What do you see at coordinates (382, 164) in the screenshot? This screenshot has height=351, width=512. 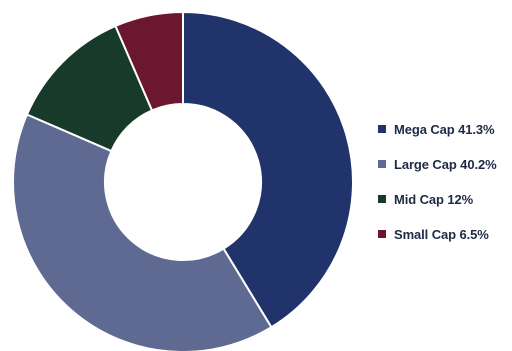 I see `legend-swatch-large-cap` at bounding box center [382, 164].